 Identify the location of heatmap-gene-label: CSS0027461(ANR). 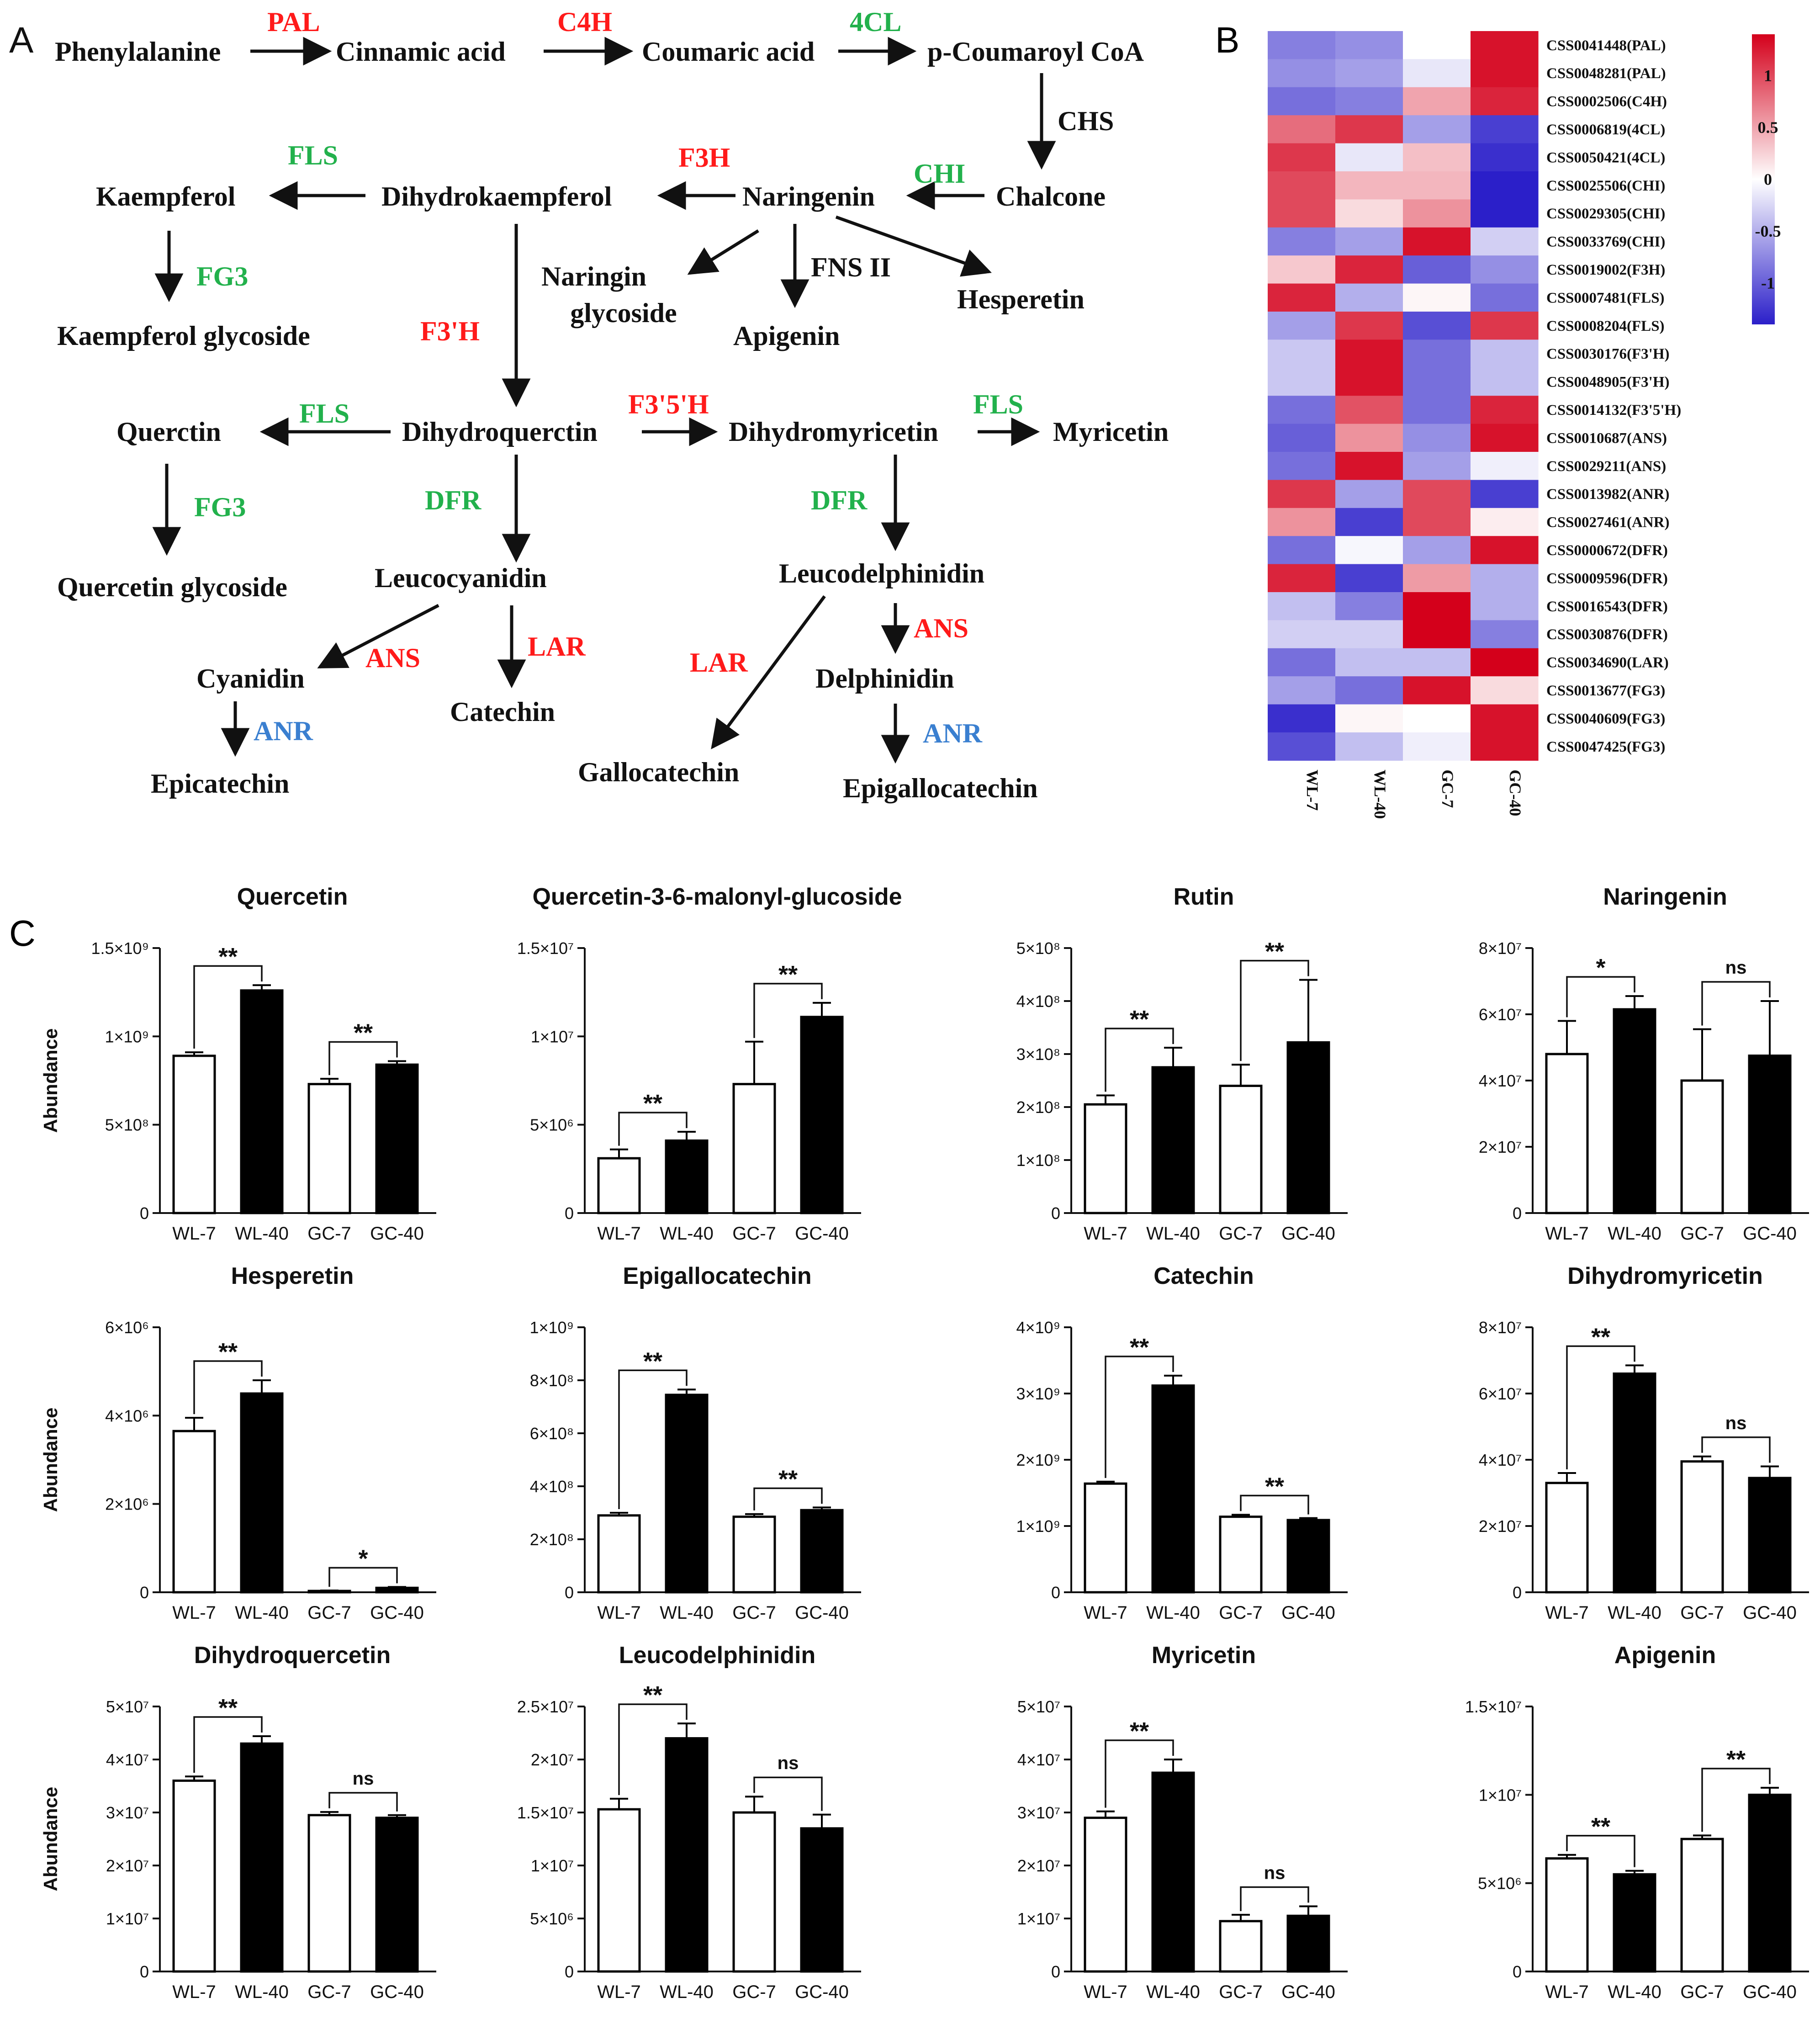
(1608, 523).